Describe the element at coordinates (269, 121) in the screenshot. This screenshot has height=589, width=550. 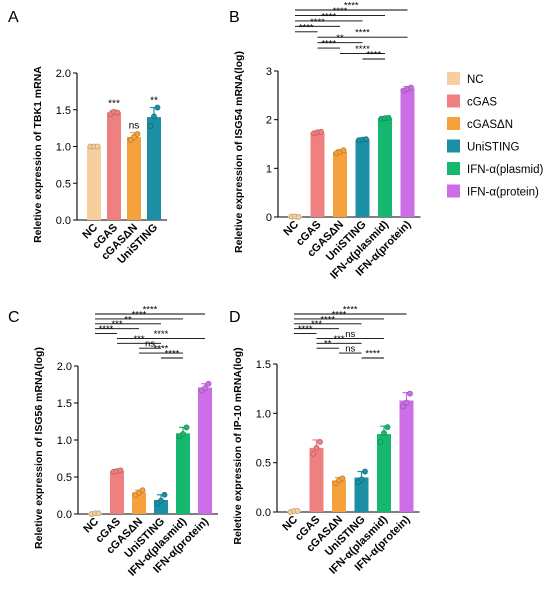
I see `y-tick-label: 2` at that location.